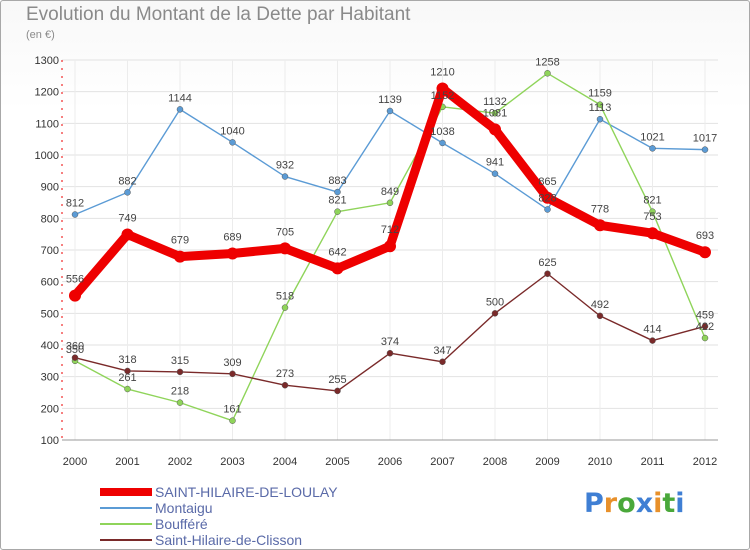  I want to click on logo-letter: i, so click(658, 503).